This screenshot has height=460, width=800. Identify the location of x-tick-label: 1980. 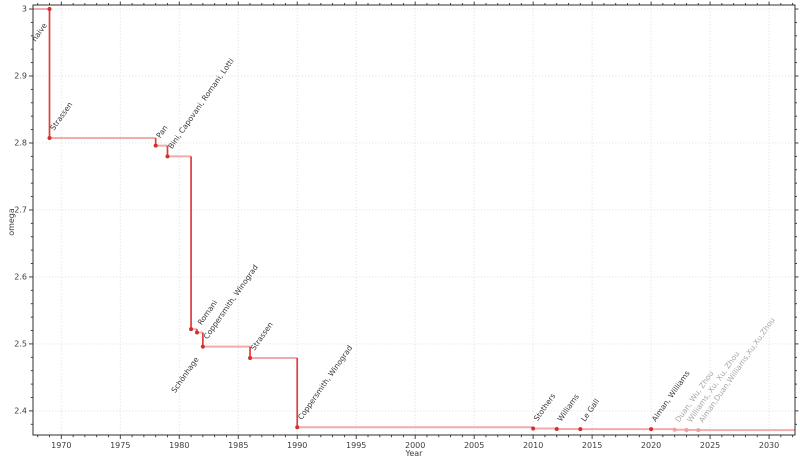
(179, 445).